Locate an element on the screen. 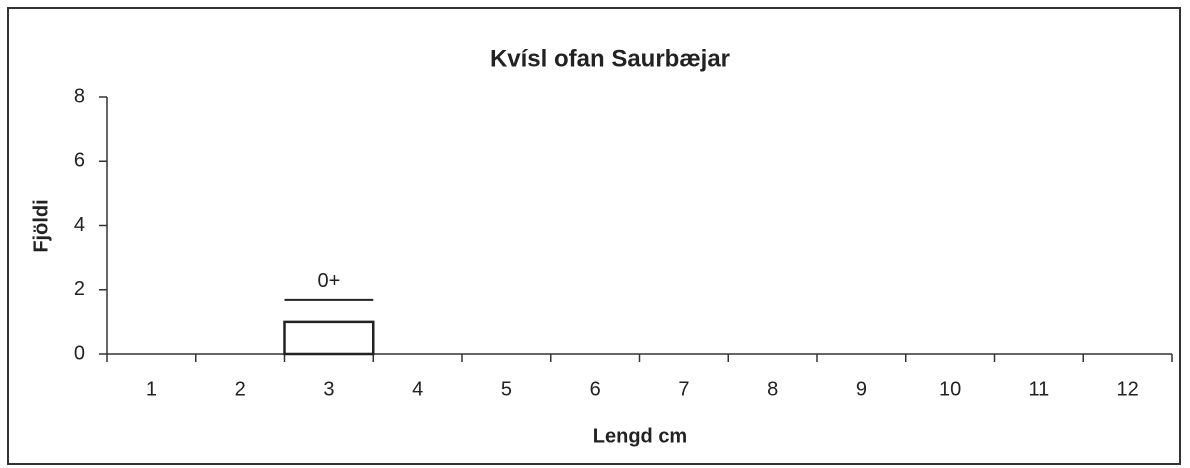 The height and width of the screenshot is (468, 1190). y-tick-label: 4 is located at coordinates (79, 225).